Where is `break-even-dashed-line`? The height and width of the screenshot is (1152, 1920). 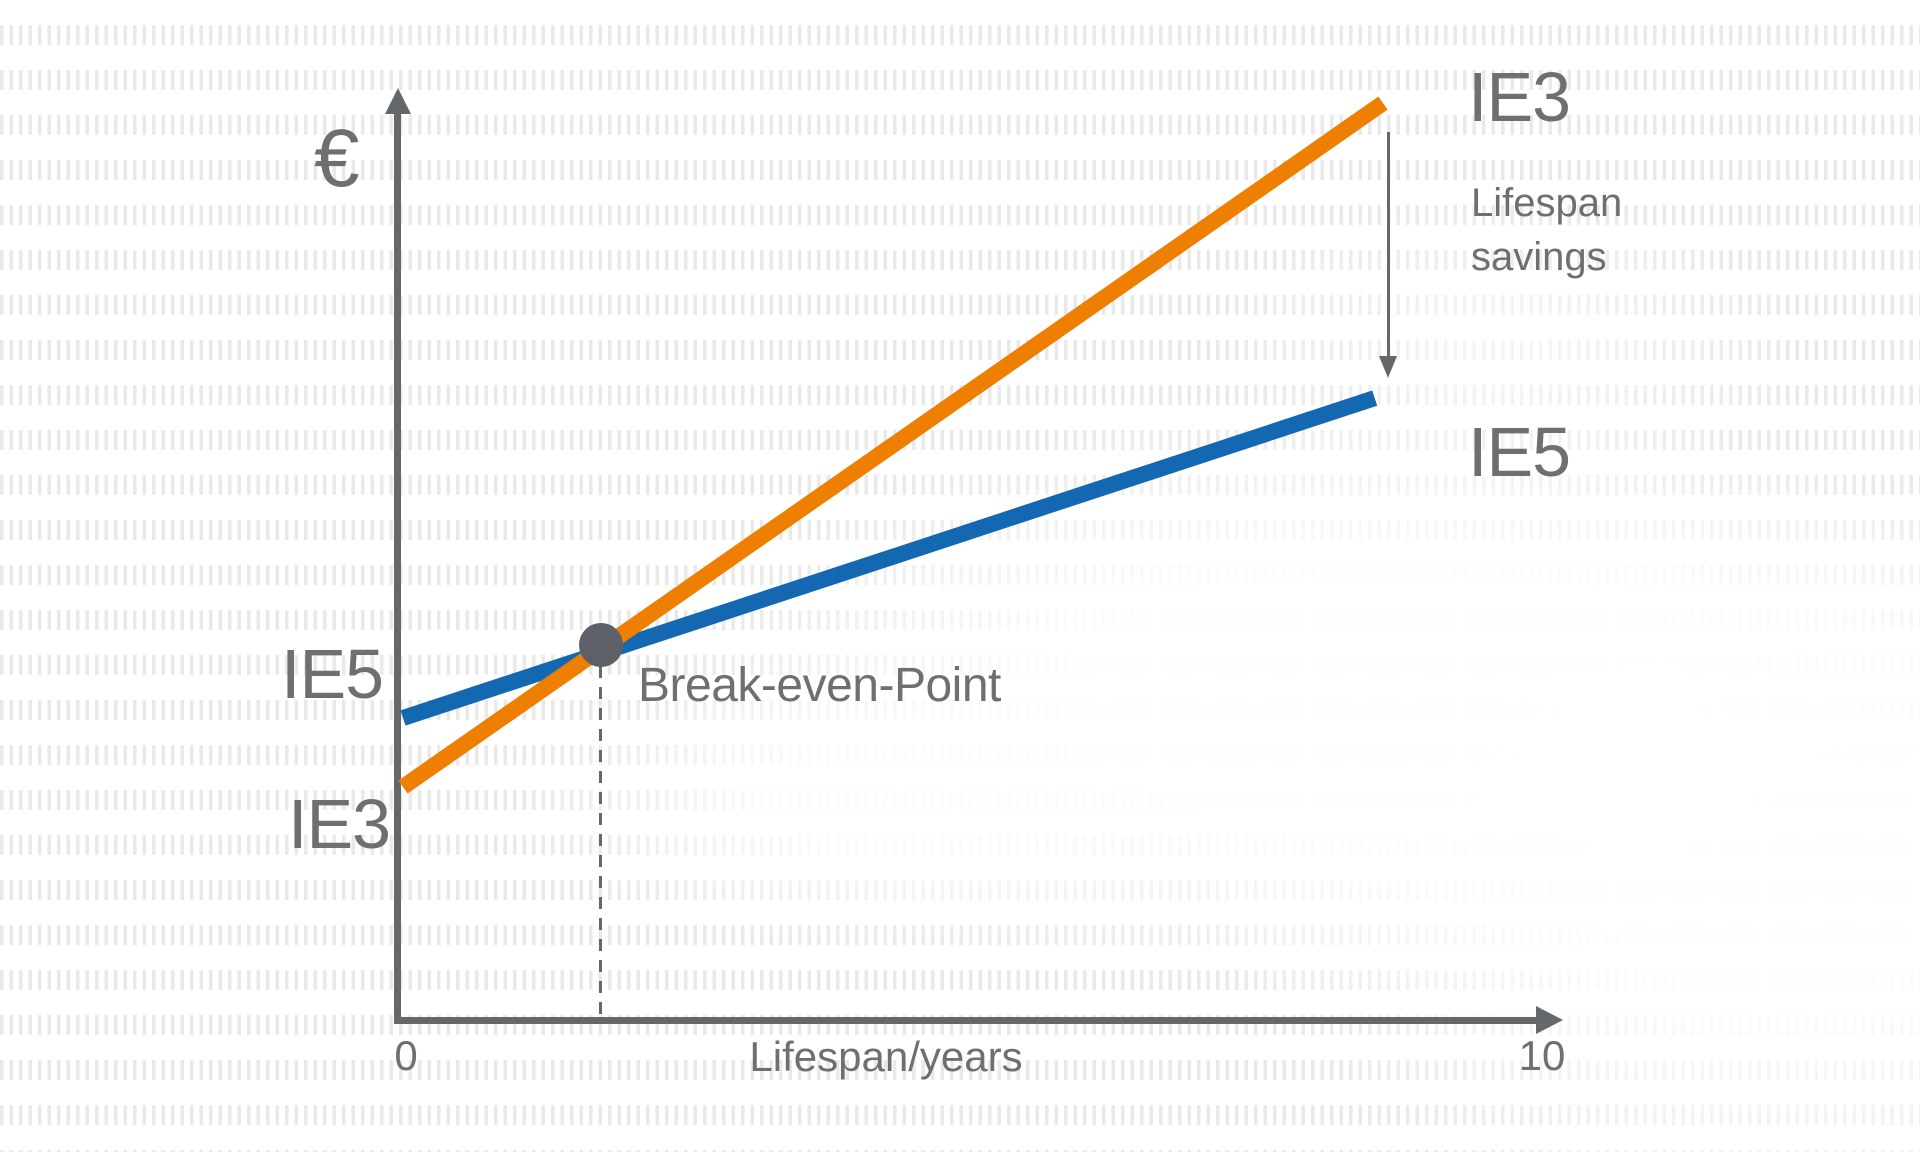
break-even-dashed-line is located at coordinates (600, 832).